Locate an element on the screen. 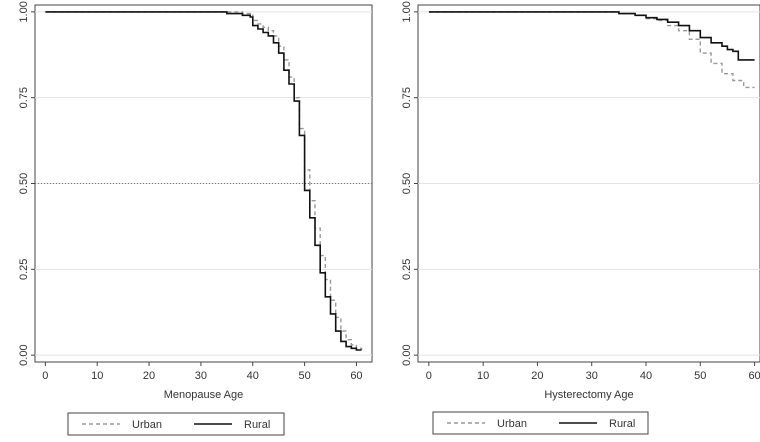  series-line-urban is located at coordinates (591, 50).